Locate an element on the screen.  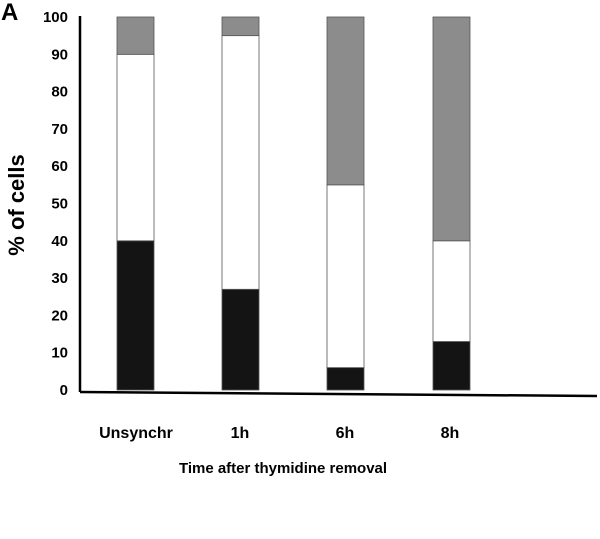
y-tick-label: 80 is located at coordinates (59, 92).